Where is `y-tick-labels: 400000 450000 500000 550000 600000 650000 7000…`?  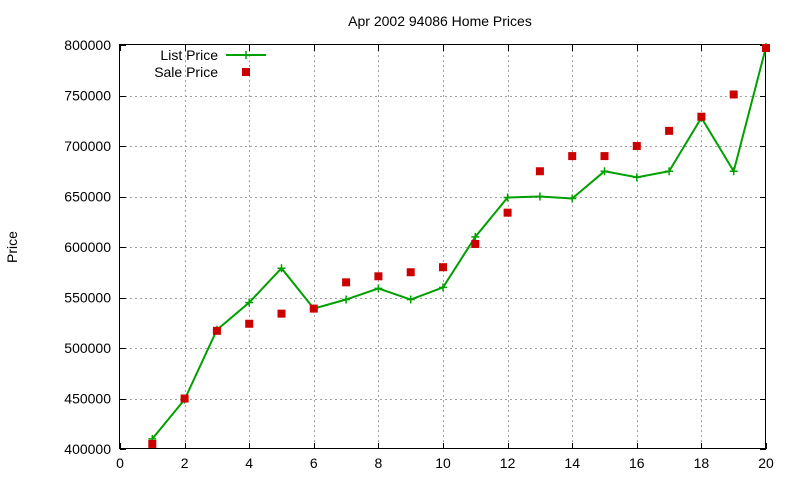 y-tick-labels: 400000 450000 500000 550000 600000 650000 7000… is located at coordinates (87, 247).